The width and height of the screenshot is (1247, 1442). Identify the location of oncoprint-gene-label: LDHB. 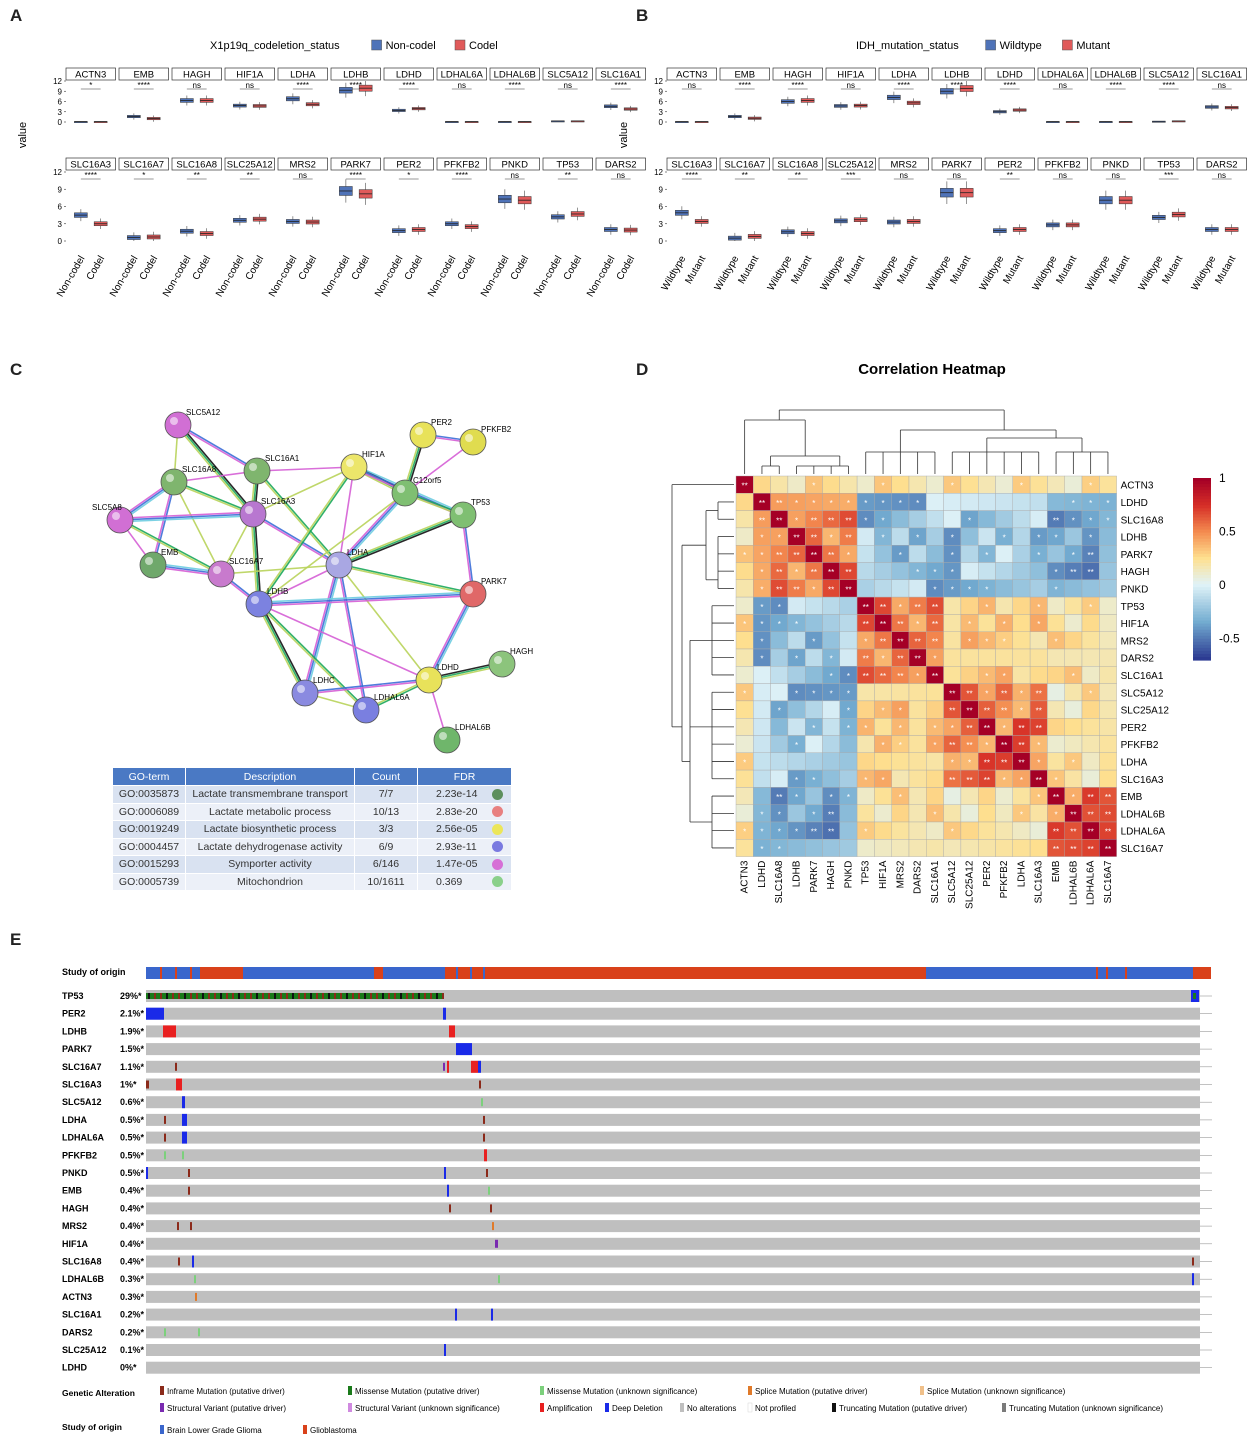
(74, 1031).